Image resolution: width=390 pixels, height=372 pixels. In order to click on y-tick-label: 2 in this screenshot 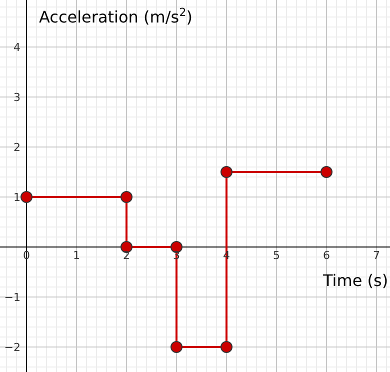, I will do `click(17, 147)`.